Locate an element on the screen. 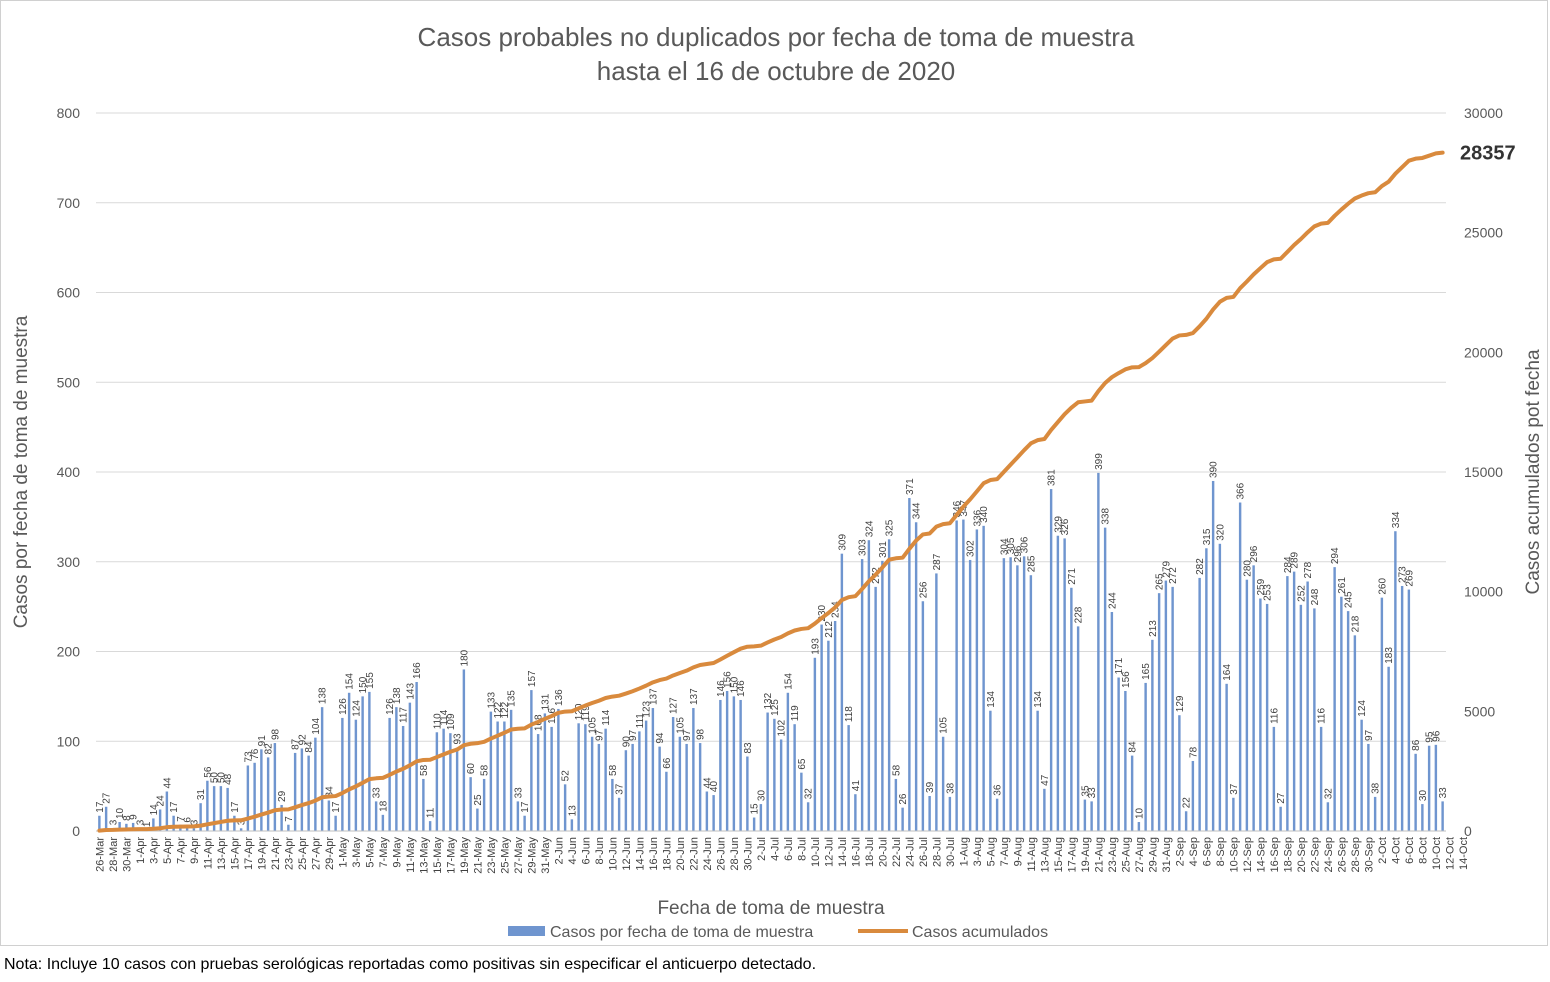 The image size is (1550, 982). bar-data-label: 265 is located at coordinates (1160, 581).